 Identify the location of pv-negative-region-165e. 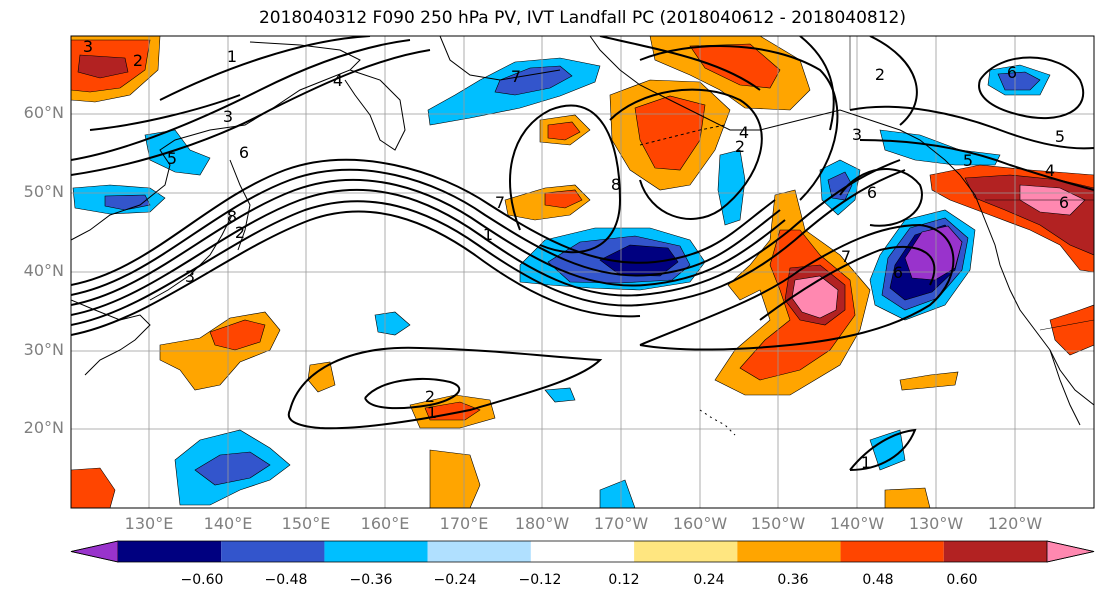
(392, 323).